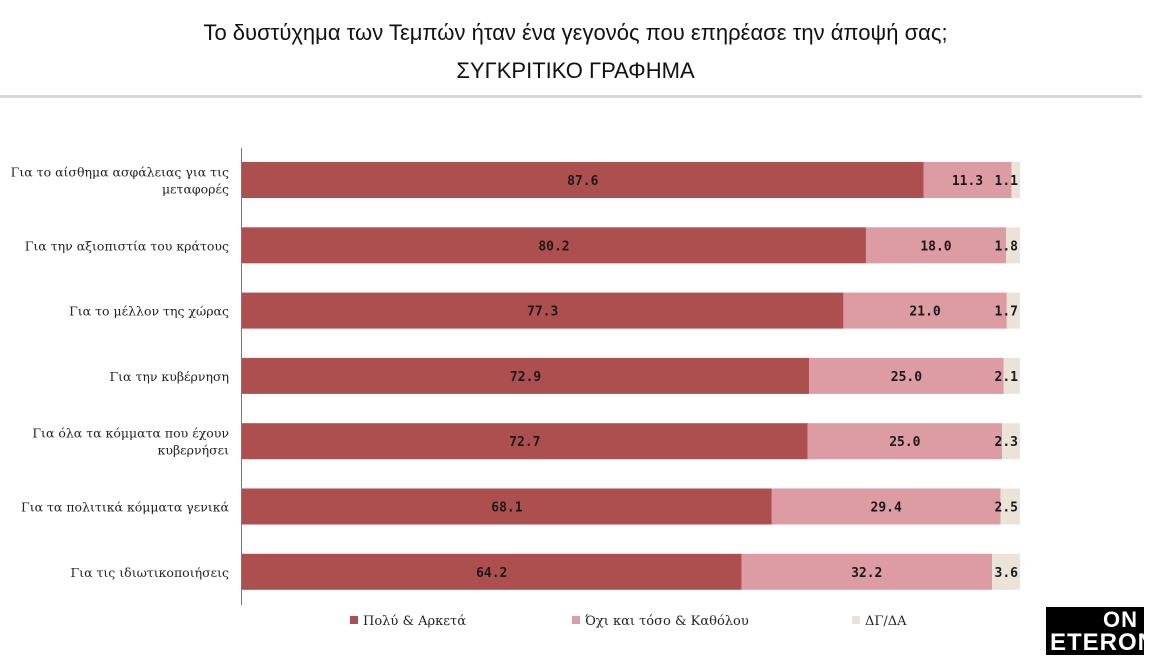 The height and width of the screenshot is (657, 1151). Describe the element at coordinates (414, 621) in the screenshot. I see `legend-label: Πολύ & Αρκετά` at that location.